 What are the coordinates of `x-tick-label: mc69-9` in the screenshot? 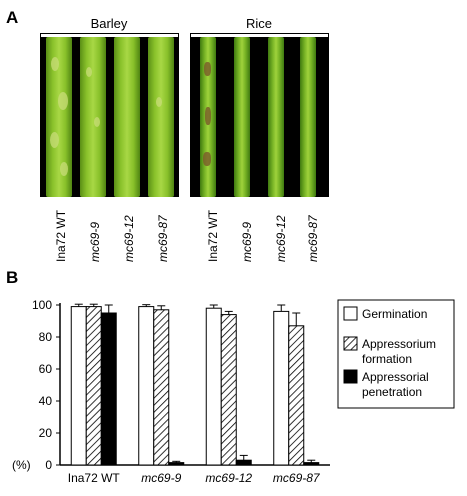 It's located at (161, 478).